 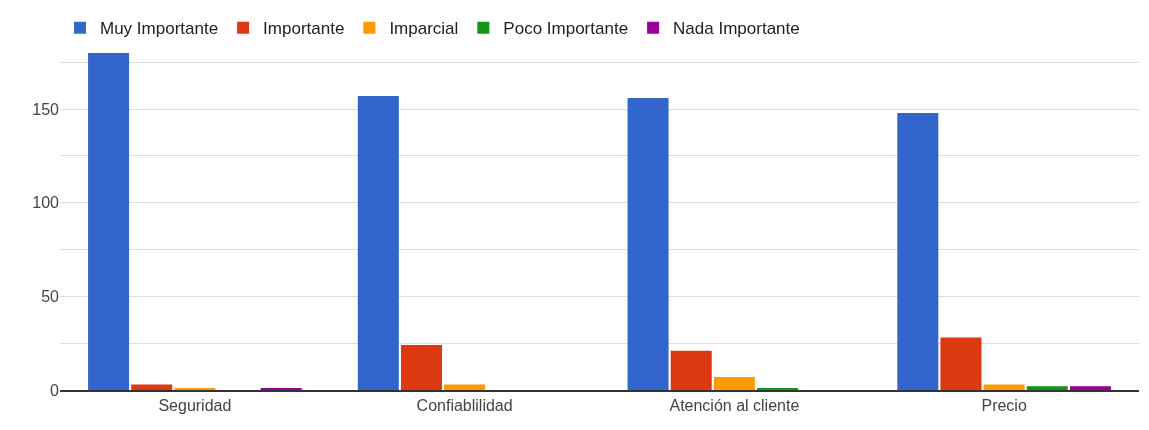 I want to click on legend-label: Poco Importante, so click(x=566, y=29).